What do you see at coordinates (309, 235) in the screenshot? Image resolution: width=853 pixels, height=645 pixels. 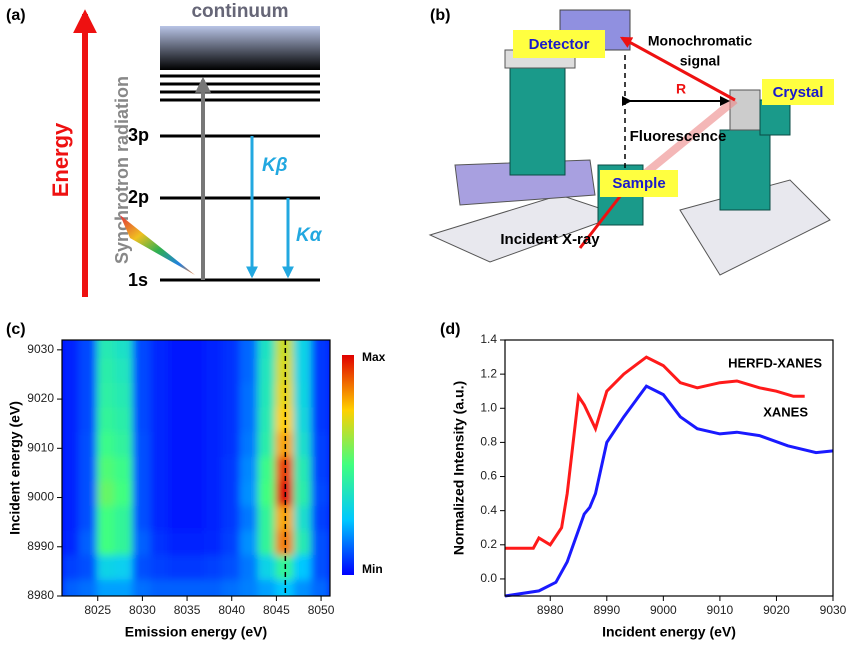 I see `kalpha-label: Kα` at bounding box center [309, 235].